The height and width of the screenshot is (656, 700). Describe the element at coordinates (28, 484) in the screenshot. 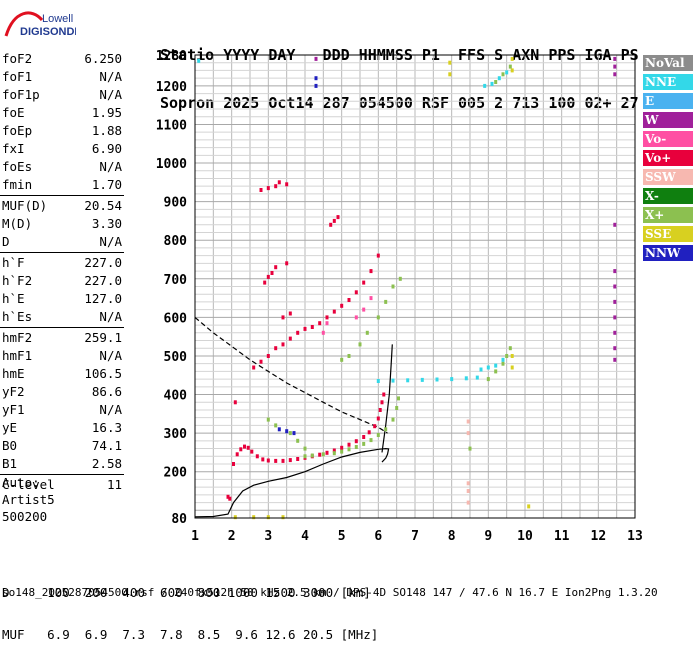

I see `param-label: C-level` at that location.